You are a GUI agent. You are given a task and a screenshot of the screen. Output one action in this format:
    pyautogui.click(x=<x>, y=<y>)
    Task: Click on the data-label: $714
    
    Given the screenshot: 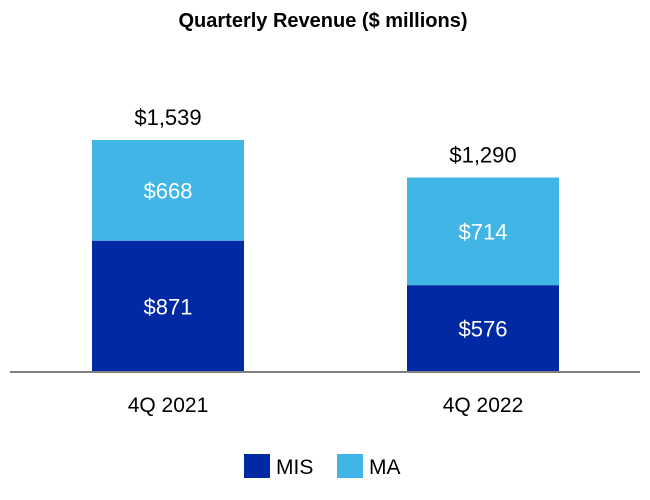 What is the action you would take?
    pyautogui.click(x=483, y=231)
    